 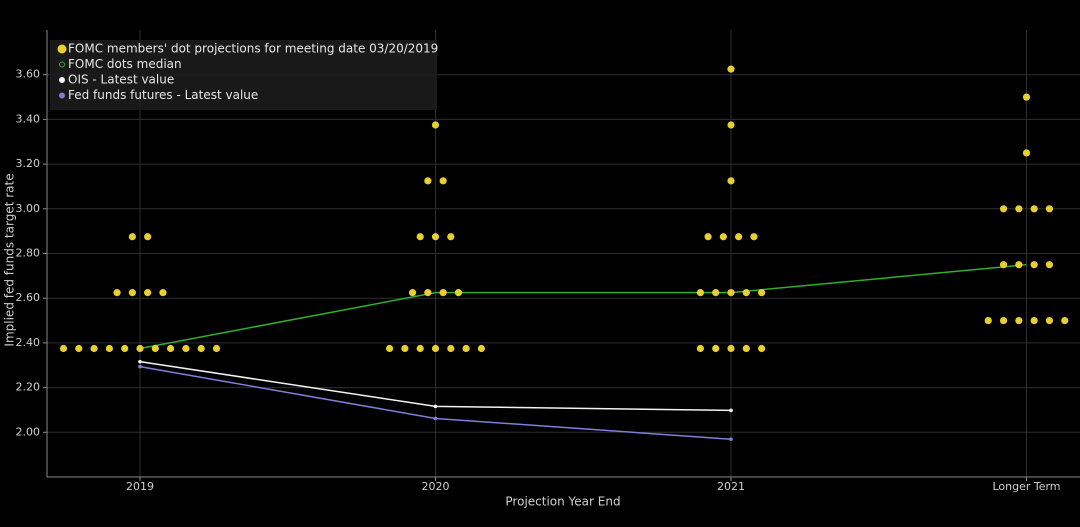 What do you see at coordinates (436, 486) in the screenshot?
I see `x-tick-label: 2020` at bounding box center [436, 486].